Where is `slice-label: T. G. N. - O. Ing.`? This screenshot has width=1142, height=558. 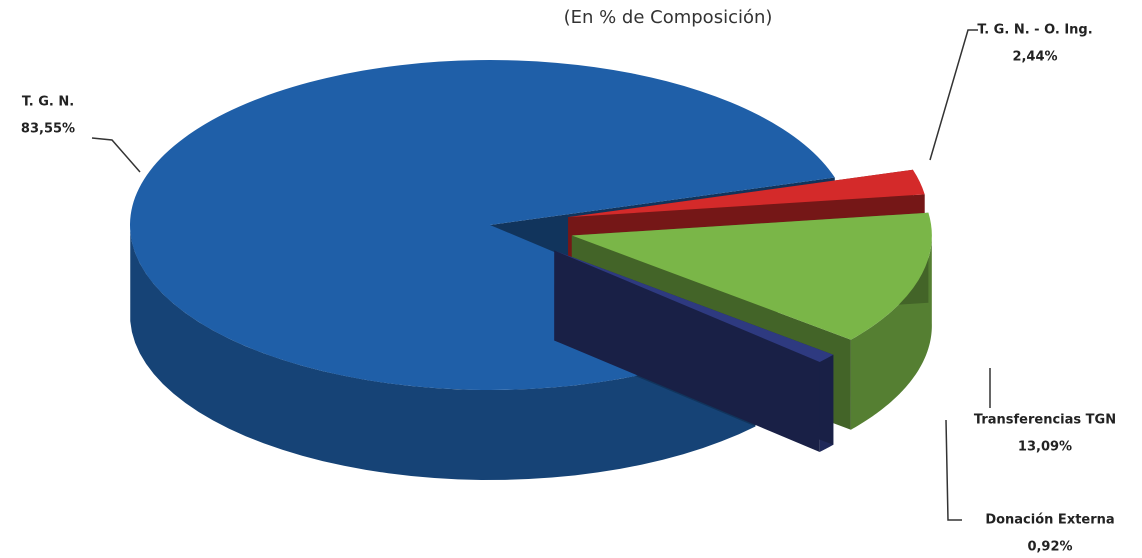
slice-label: T. G. N. - O. Ing. is located at coordinates (1034, 30).